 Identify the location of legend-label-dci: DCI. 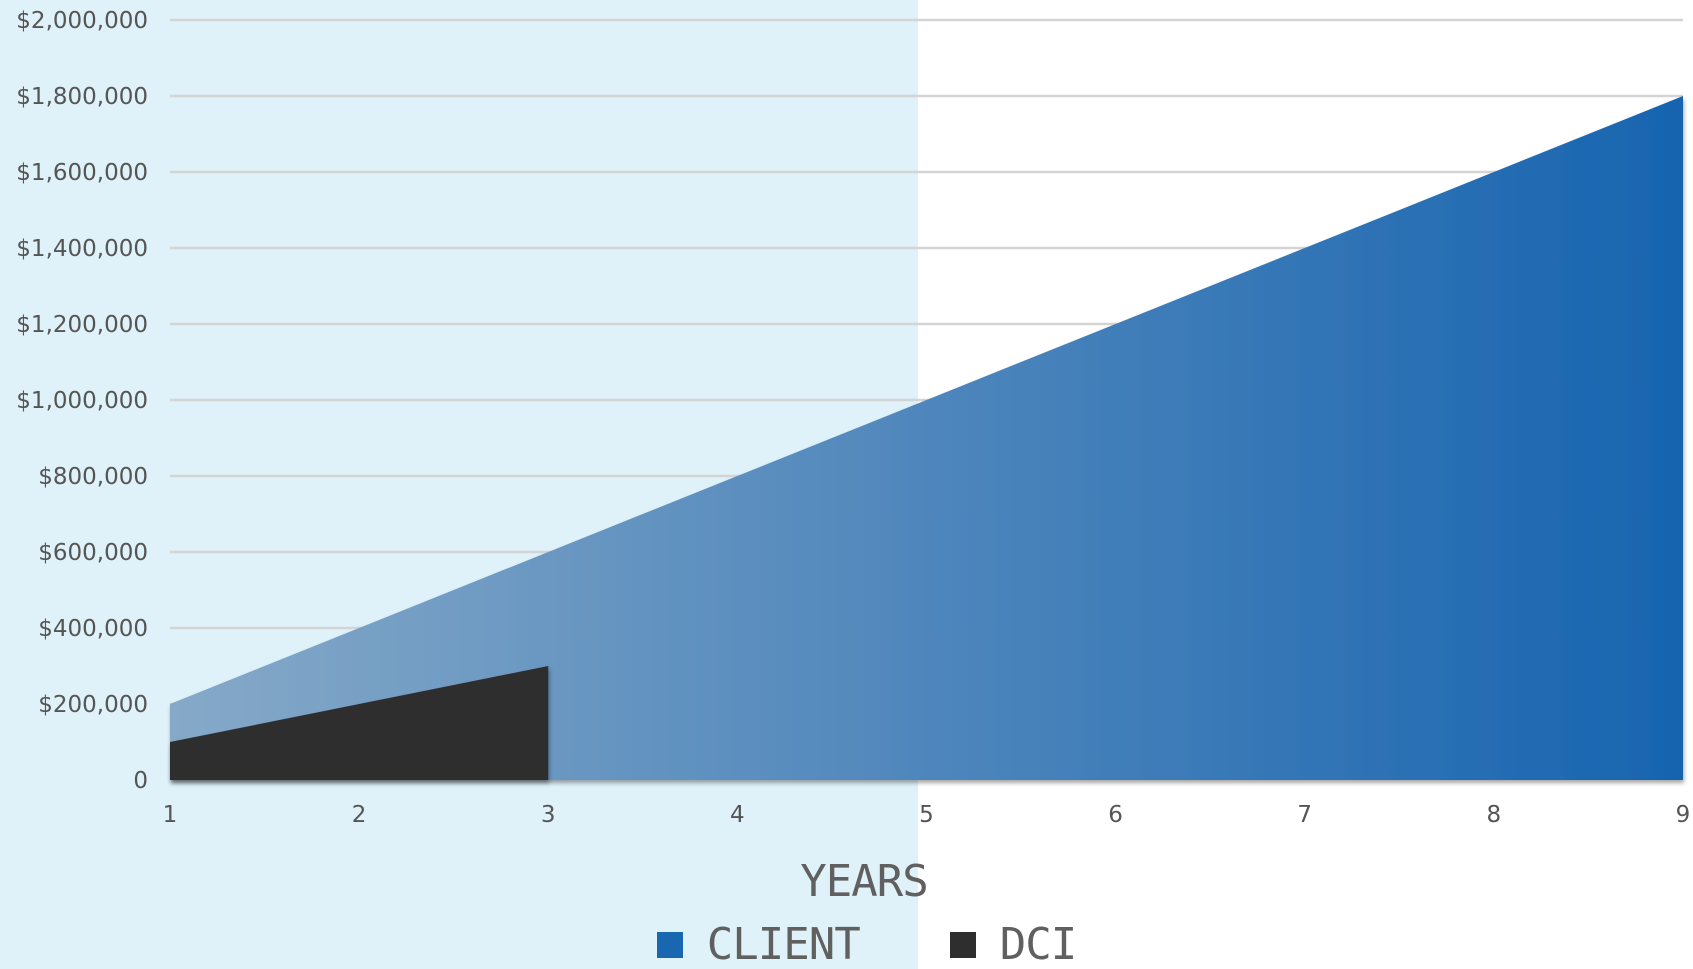
(1038, 943).